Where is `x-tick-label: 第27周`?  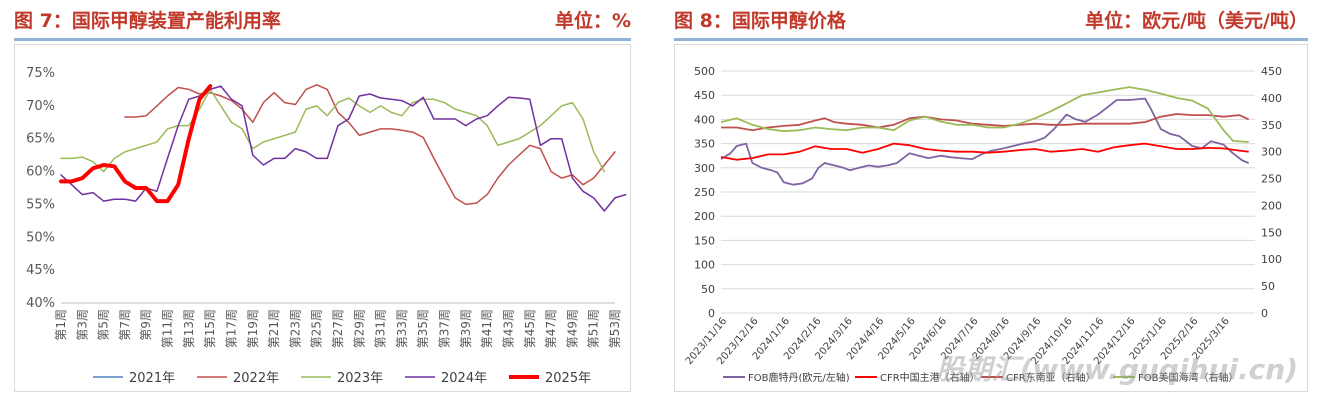 x-tick-label: 第27周 is located at coordinates (338, 328).